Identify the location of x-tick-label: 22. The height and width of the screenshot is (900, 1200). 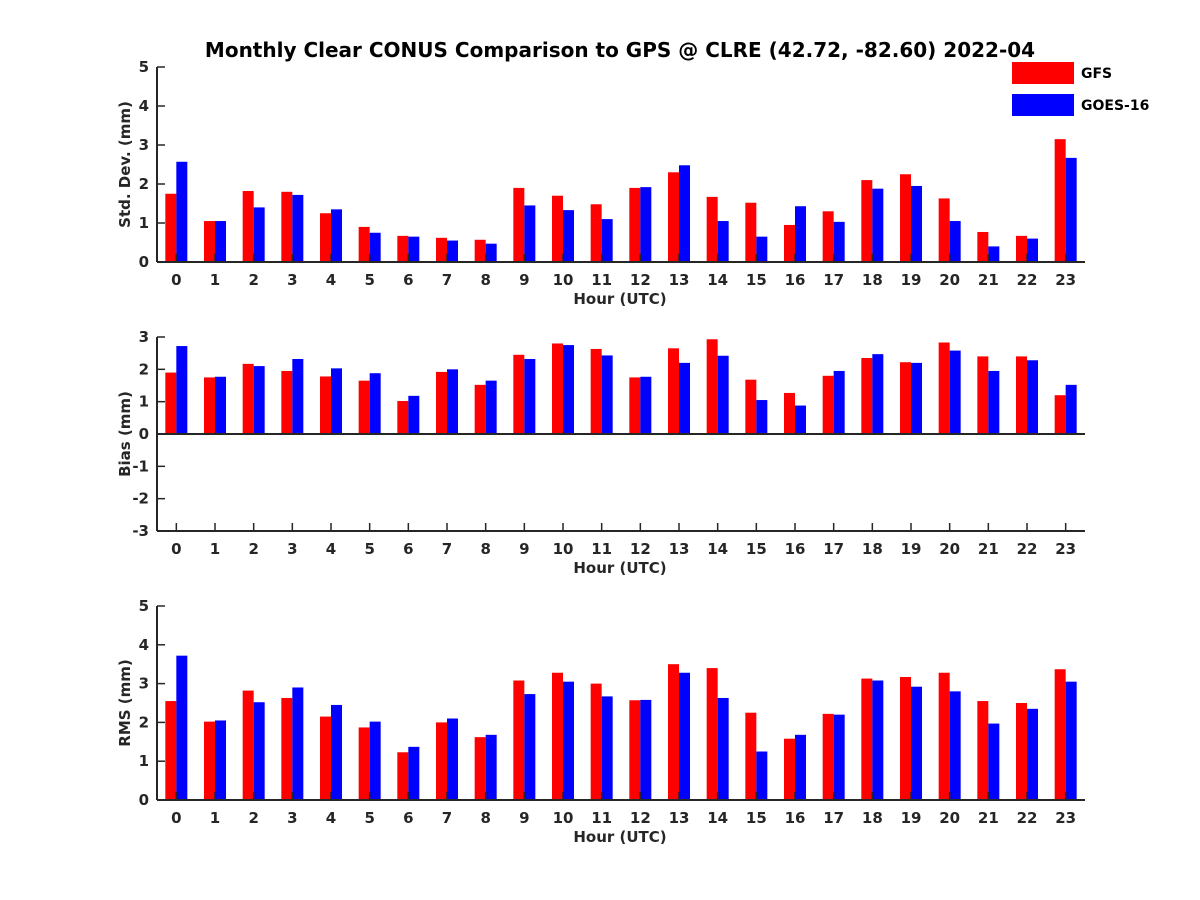
(1027, 280).